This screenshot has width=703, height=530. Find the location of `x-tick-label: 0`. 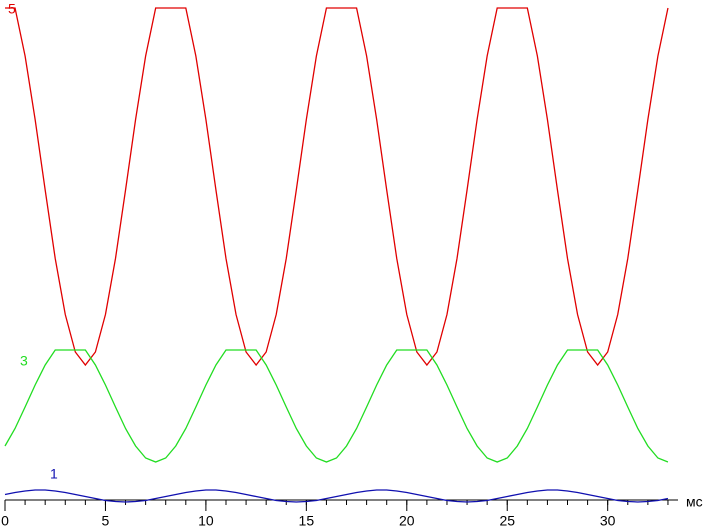

x-tick-label: 0 is located at coordinates (5, 521).